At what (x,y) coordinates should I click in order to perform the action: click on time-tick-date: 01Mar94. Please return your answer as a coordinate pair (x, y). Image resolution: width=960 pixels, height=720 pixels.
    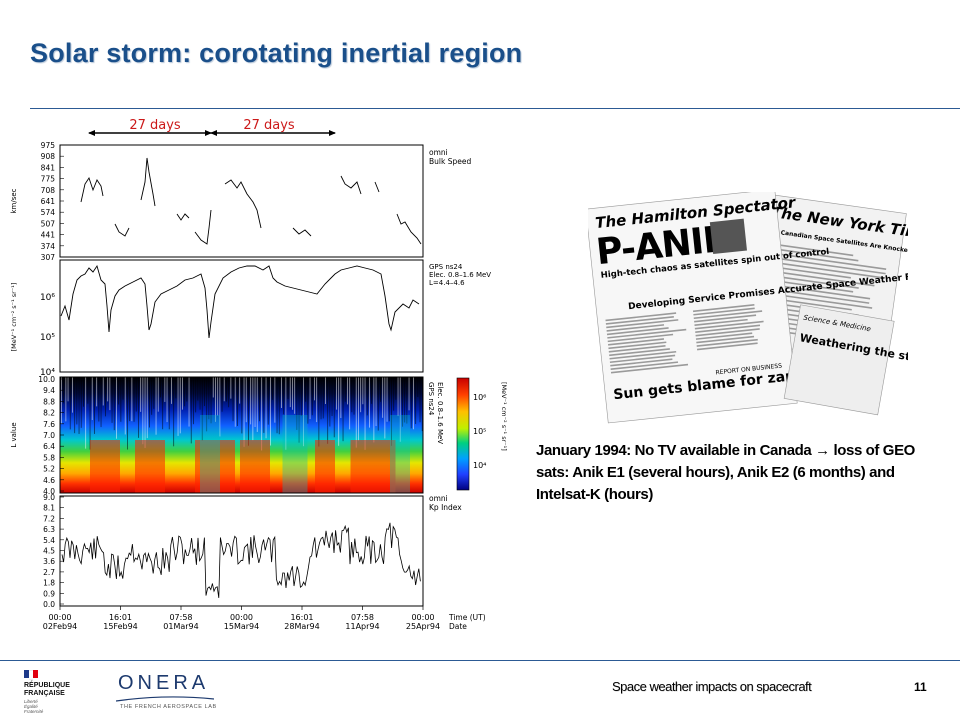
    Looking at the image, I should click on (180, 626).